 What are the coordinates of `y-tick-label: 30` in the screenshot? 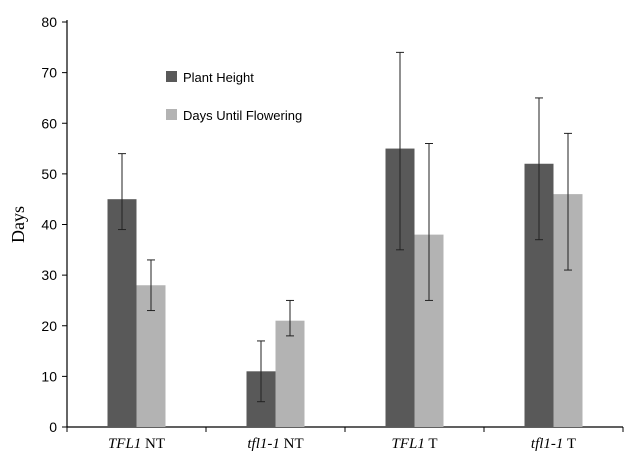 It's located at (49, 275).